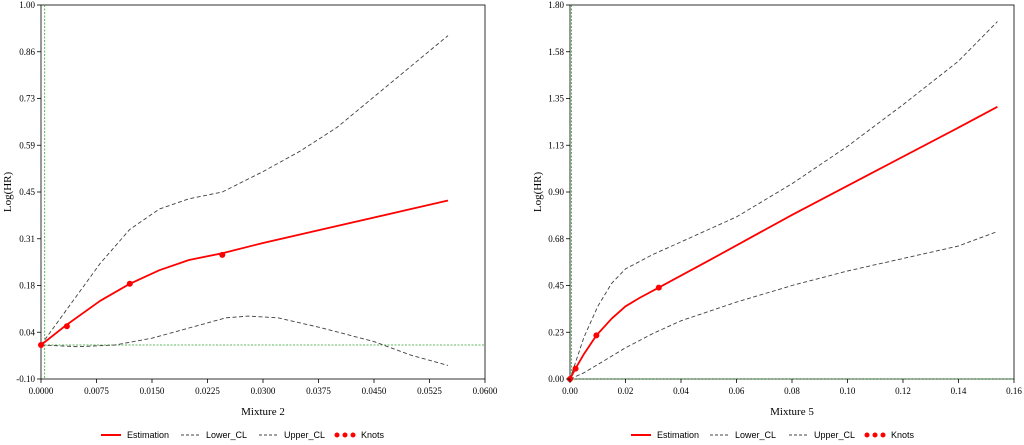 The height and width of the screenshot is (445, 1024). Describe the element at coordinates (96, 391) in the screenshot. I see `x-tick-label: 0.0075` at that location.